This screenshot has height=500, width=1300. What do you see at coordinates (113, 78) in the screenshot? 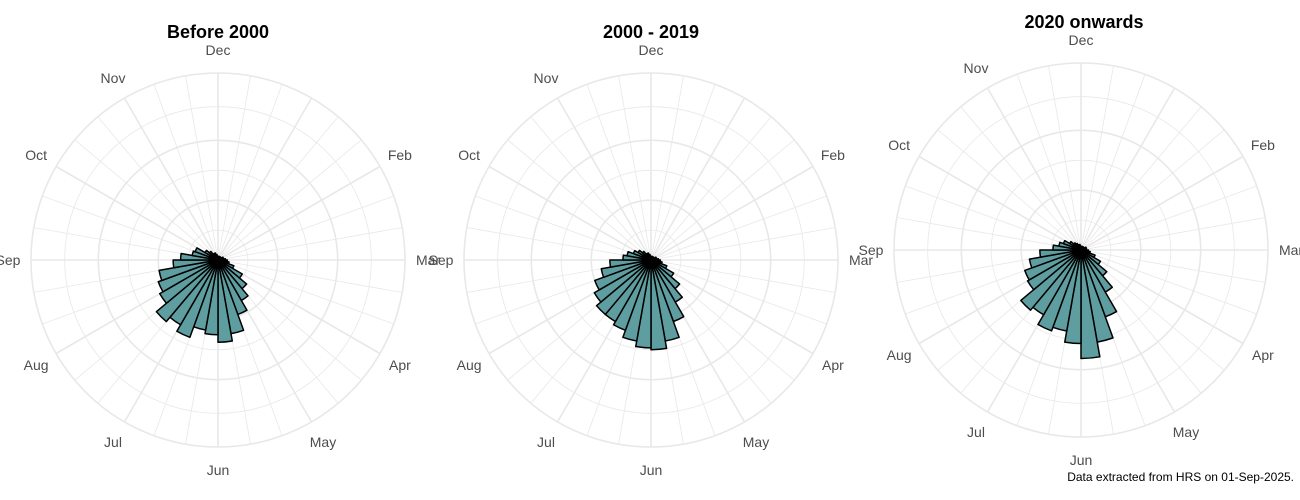
I see `month-label-nov: Nov` at bounding box center [113, 78].